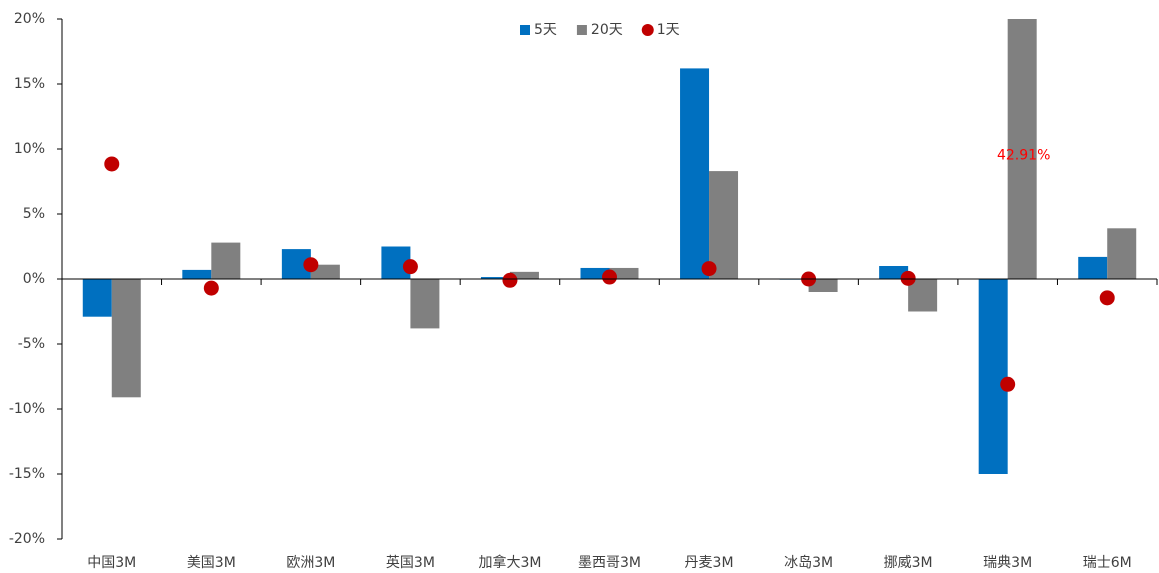 The height and width of the screenshot is (573, 1159). What do you see at coordinates (29, 84) in the screenshot?
I see `y-tick-label: 15%` at bounding box center [29, 84].